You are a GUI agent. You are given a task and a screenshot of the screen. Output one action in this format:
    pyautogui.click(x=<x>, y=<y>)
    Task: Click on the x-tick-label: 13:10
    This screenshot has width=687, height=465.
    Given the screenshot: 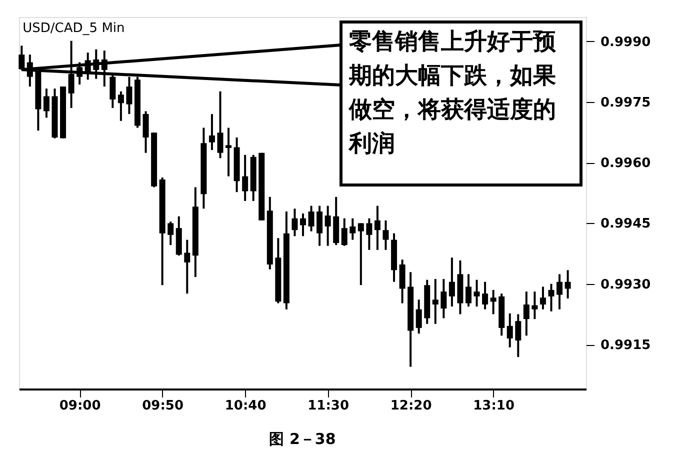 What is the action you would take?
    pyautogui.click(x=494, y=406)
    